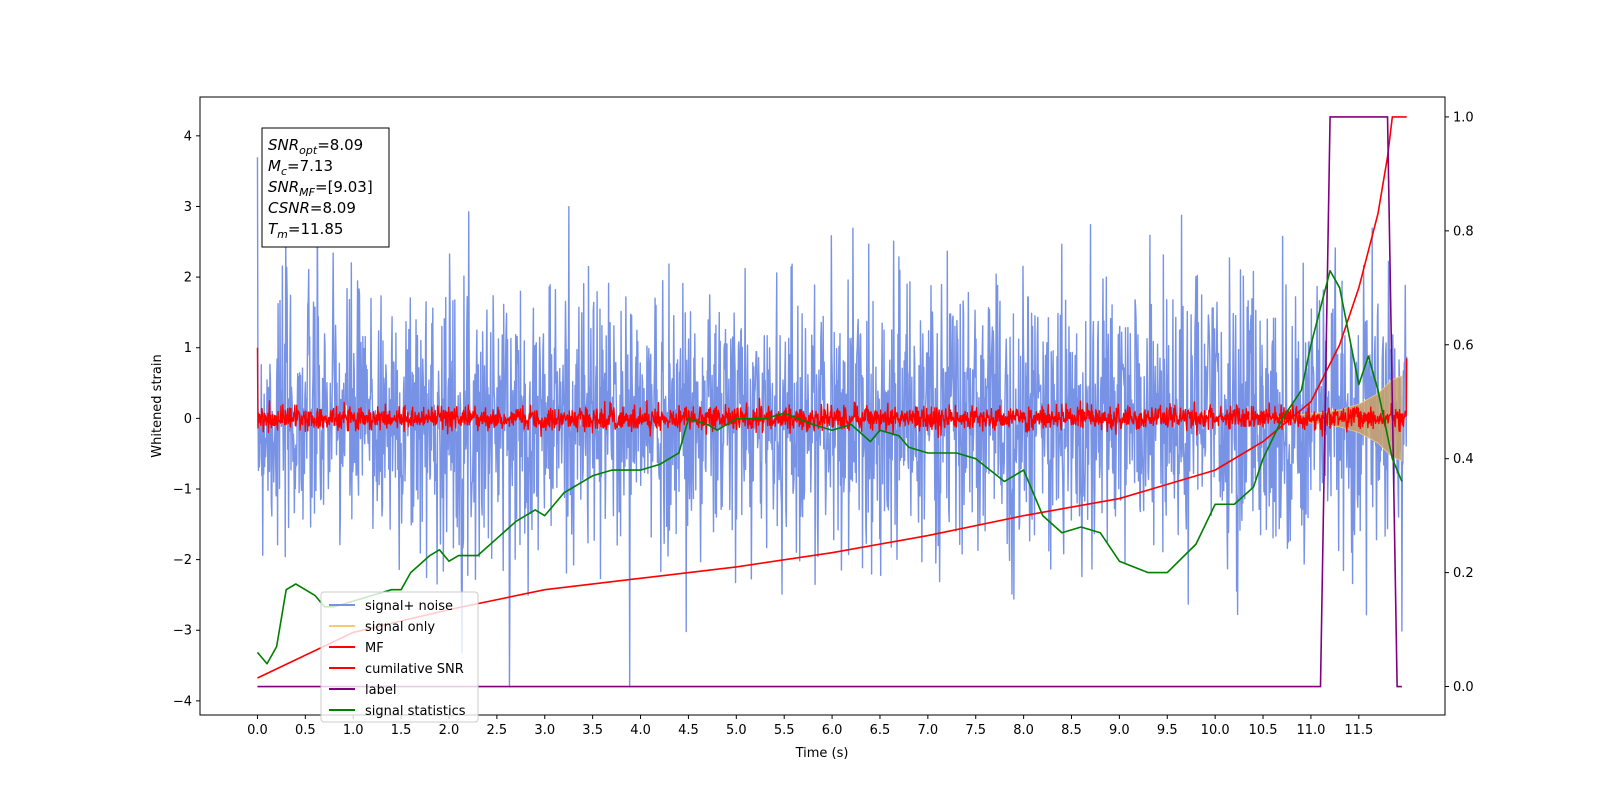 The width and height of the screenshot is (1600, 800). Describe the element at coordinates (409, 606) in the screenshot. I see `legend-label: signal+ noise` at that location.